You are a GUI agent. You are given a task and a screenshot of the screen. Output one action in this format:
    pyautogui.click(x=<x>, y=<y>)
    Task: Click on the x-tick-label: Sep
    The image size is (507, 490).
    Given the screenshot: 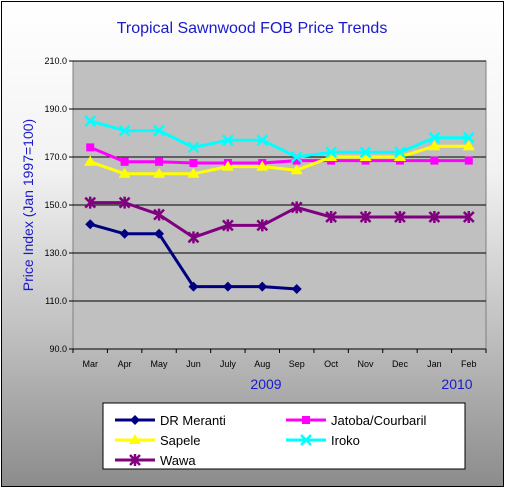 What is the action you would take?
    pyautogui.click(x=297, y=364)
    